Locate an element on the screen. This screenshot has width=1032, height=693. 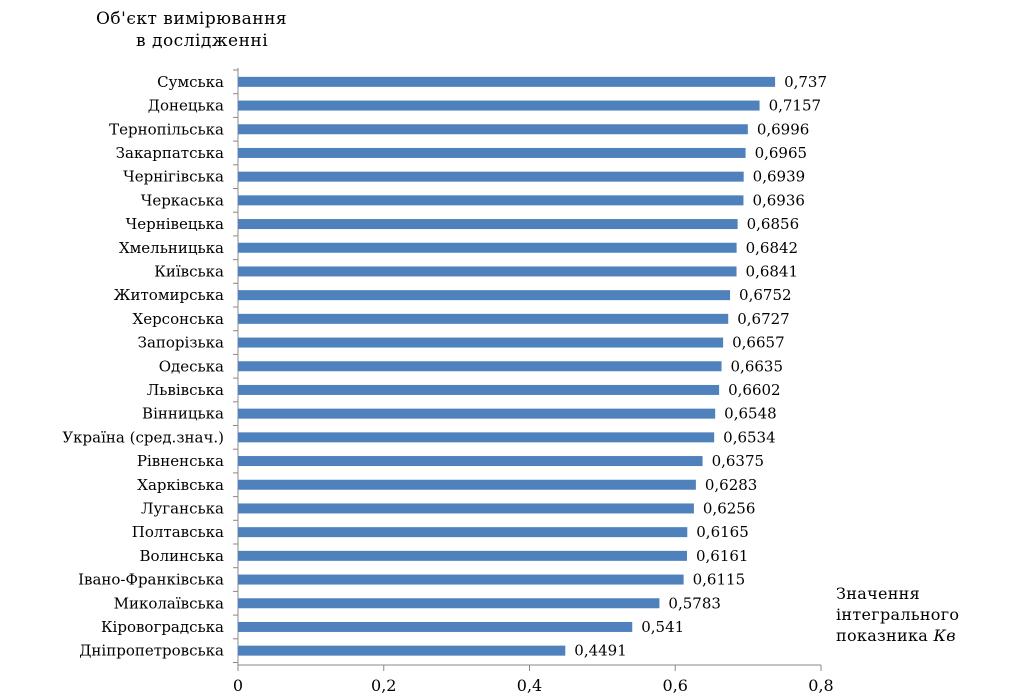
data-label: 0,6602 is located at coordinates (754, 390).